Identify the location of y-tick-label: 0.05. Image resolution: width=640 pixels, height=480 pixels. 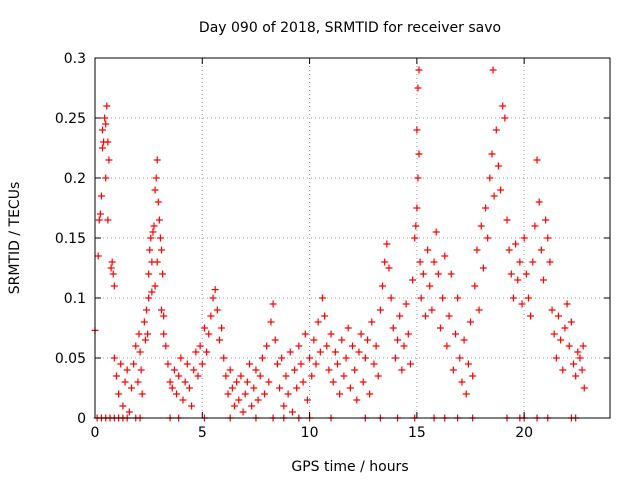
(70, 359).